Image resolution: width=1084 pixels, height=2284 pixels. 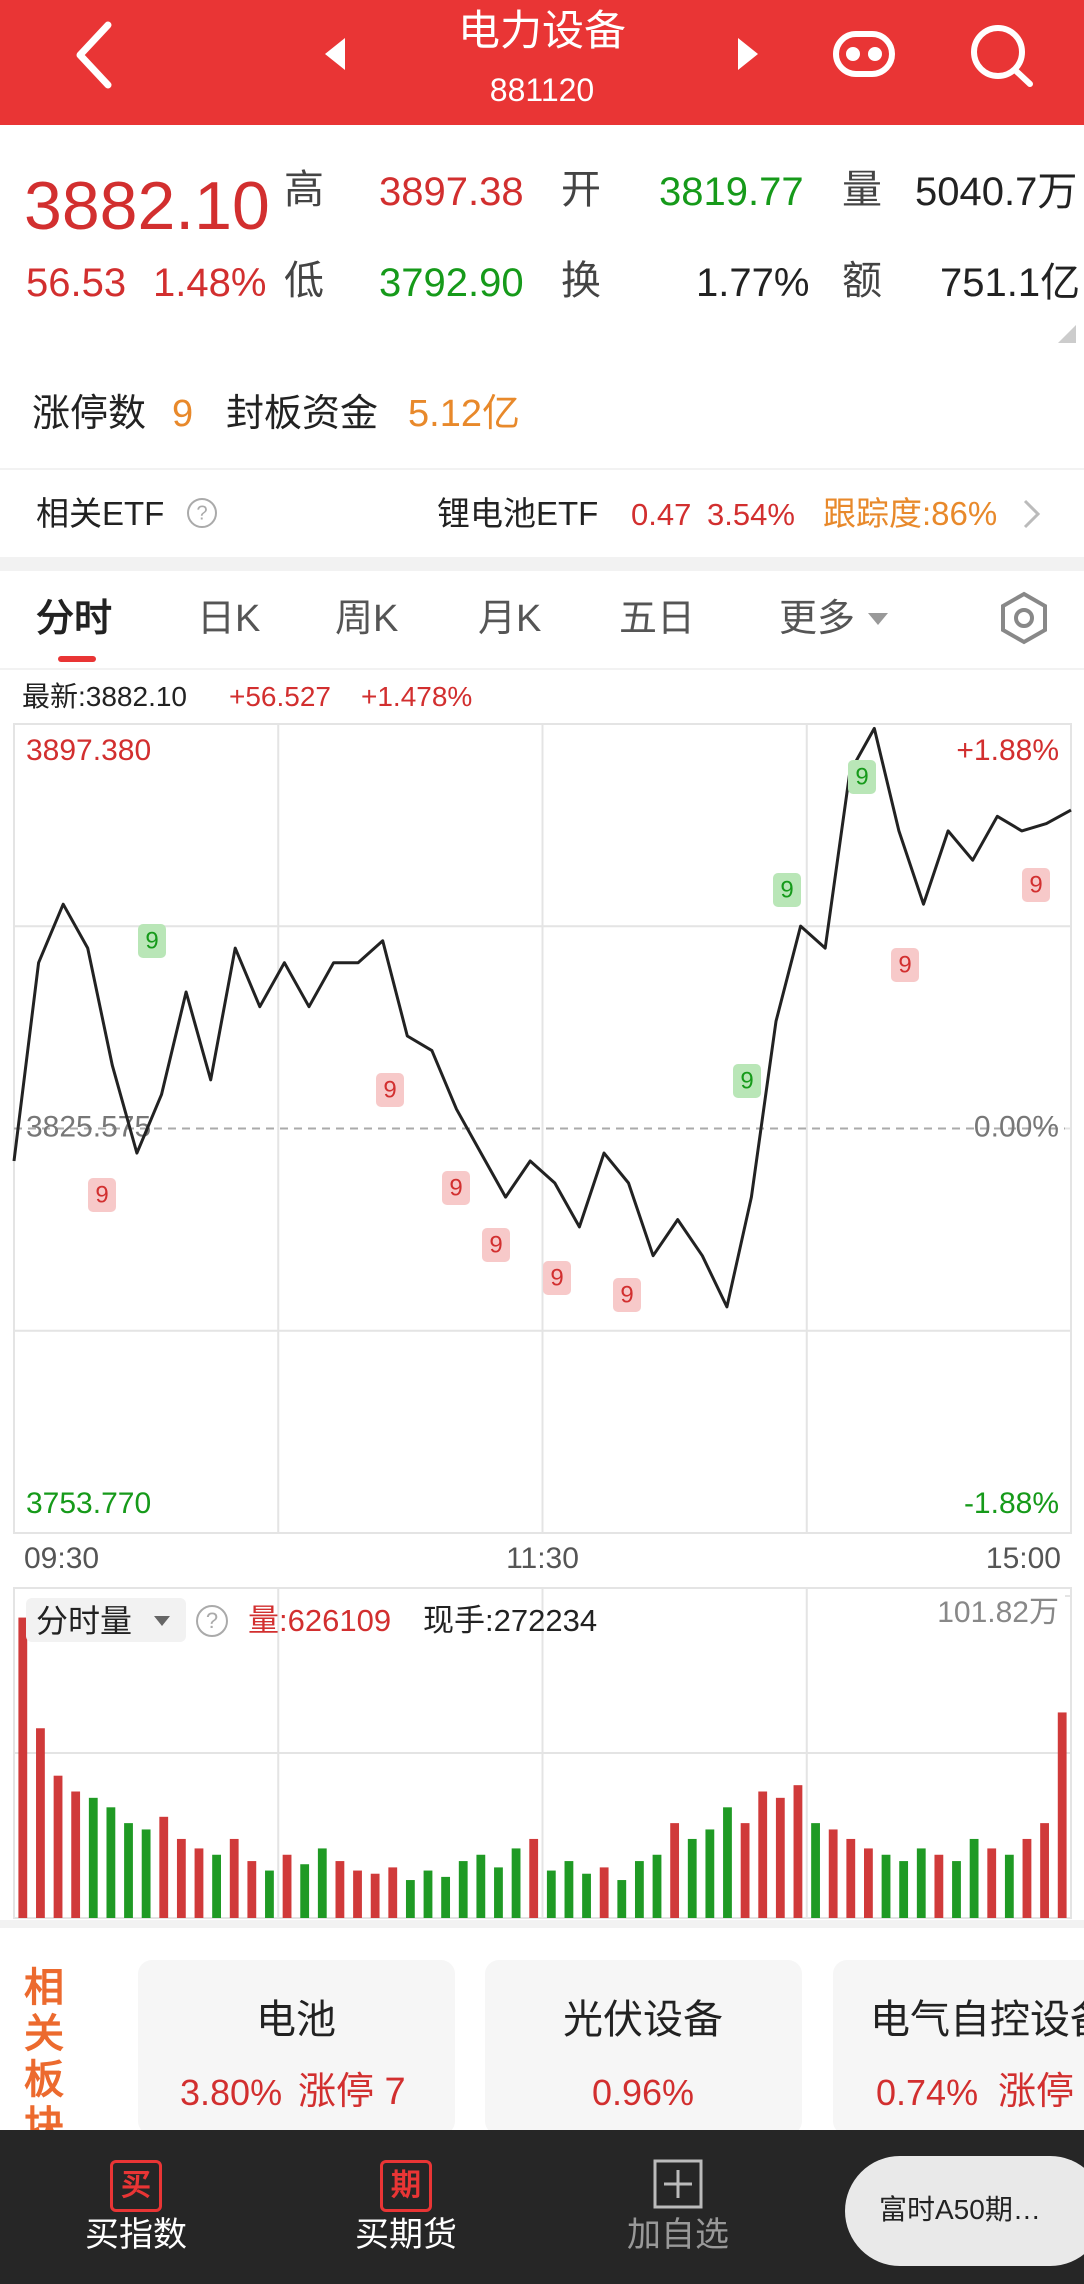 What do you see at coordinates (554, 55) in the screenshot?
I see `header-icons` at bounding box center [554, 55].